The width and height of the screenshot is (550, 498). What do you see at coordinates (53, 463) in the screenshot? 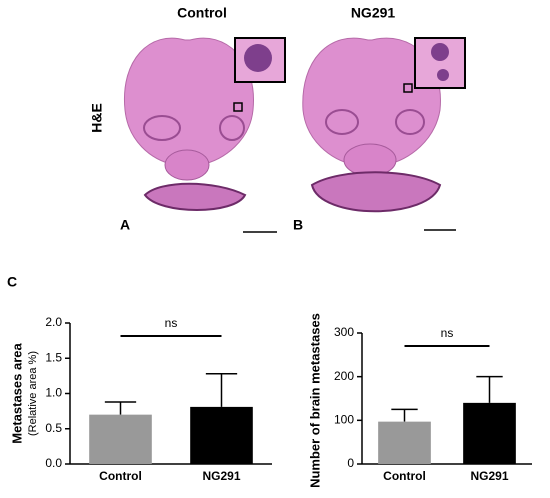
I see `y-tick-label: 0.0` at bounding box center [53, 463].